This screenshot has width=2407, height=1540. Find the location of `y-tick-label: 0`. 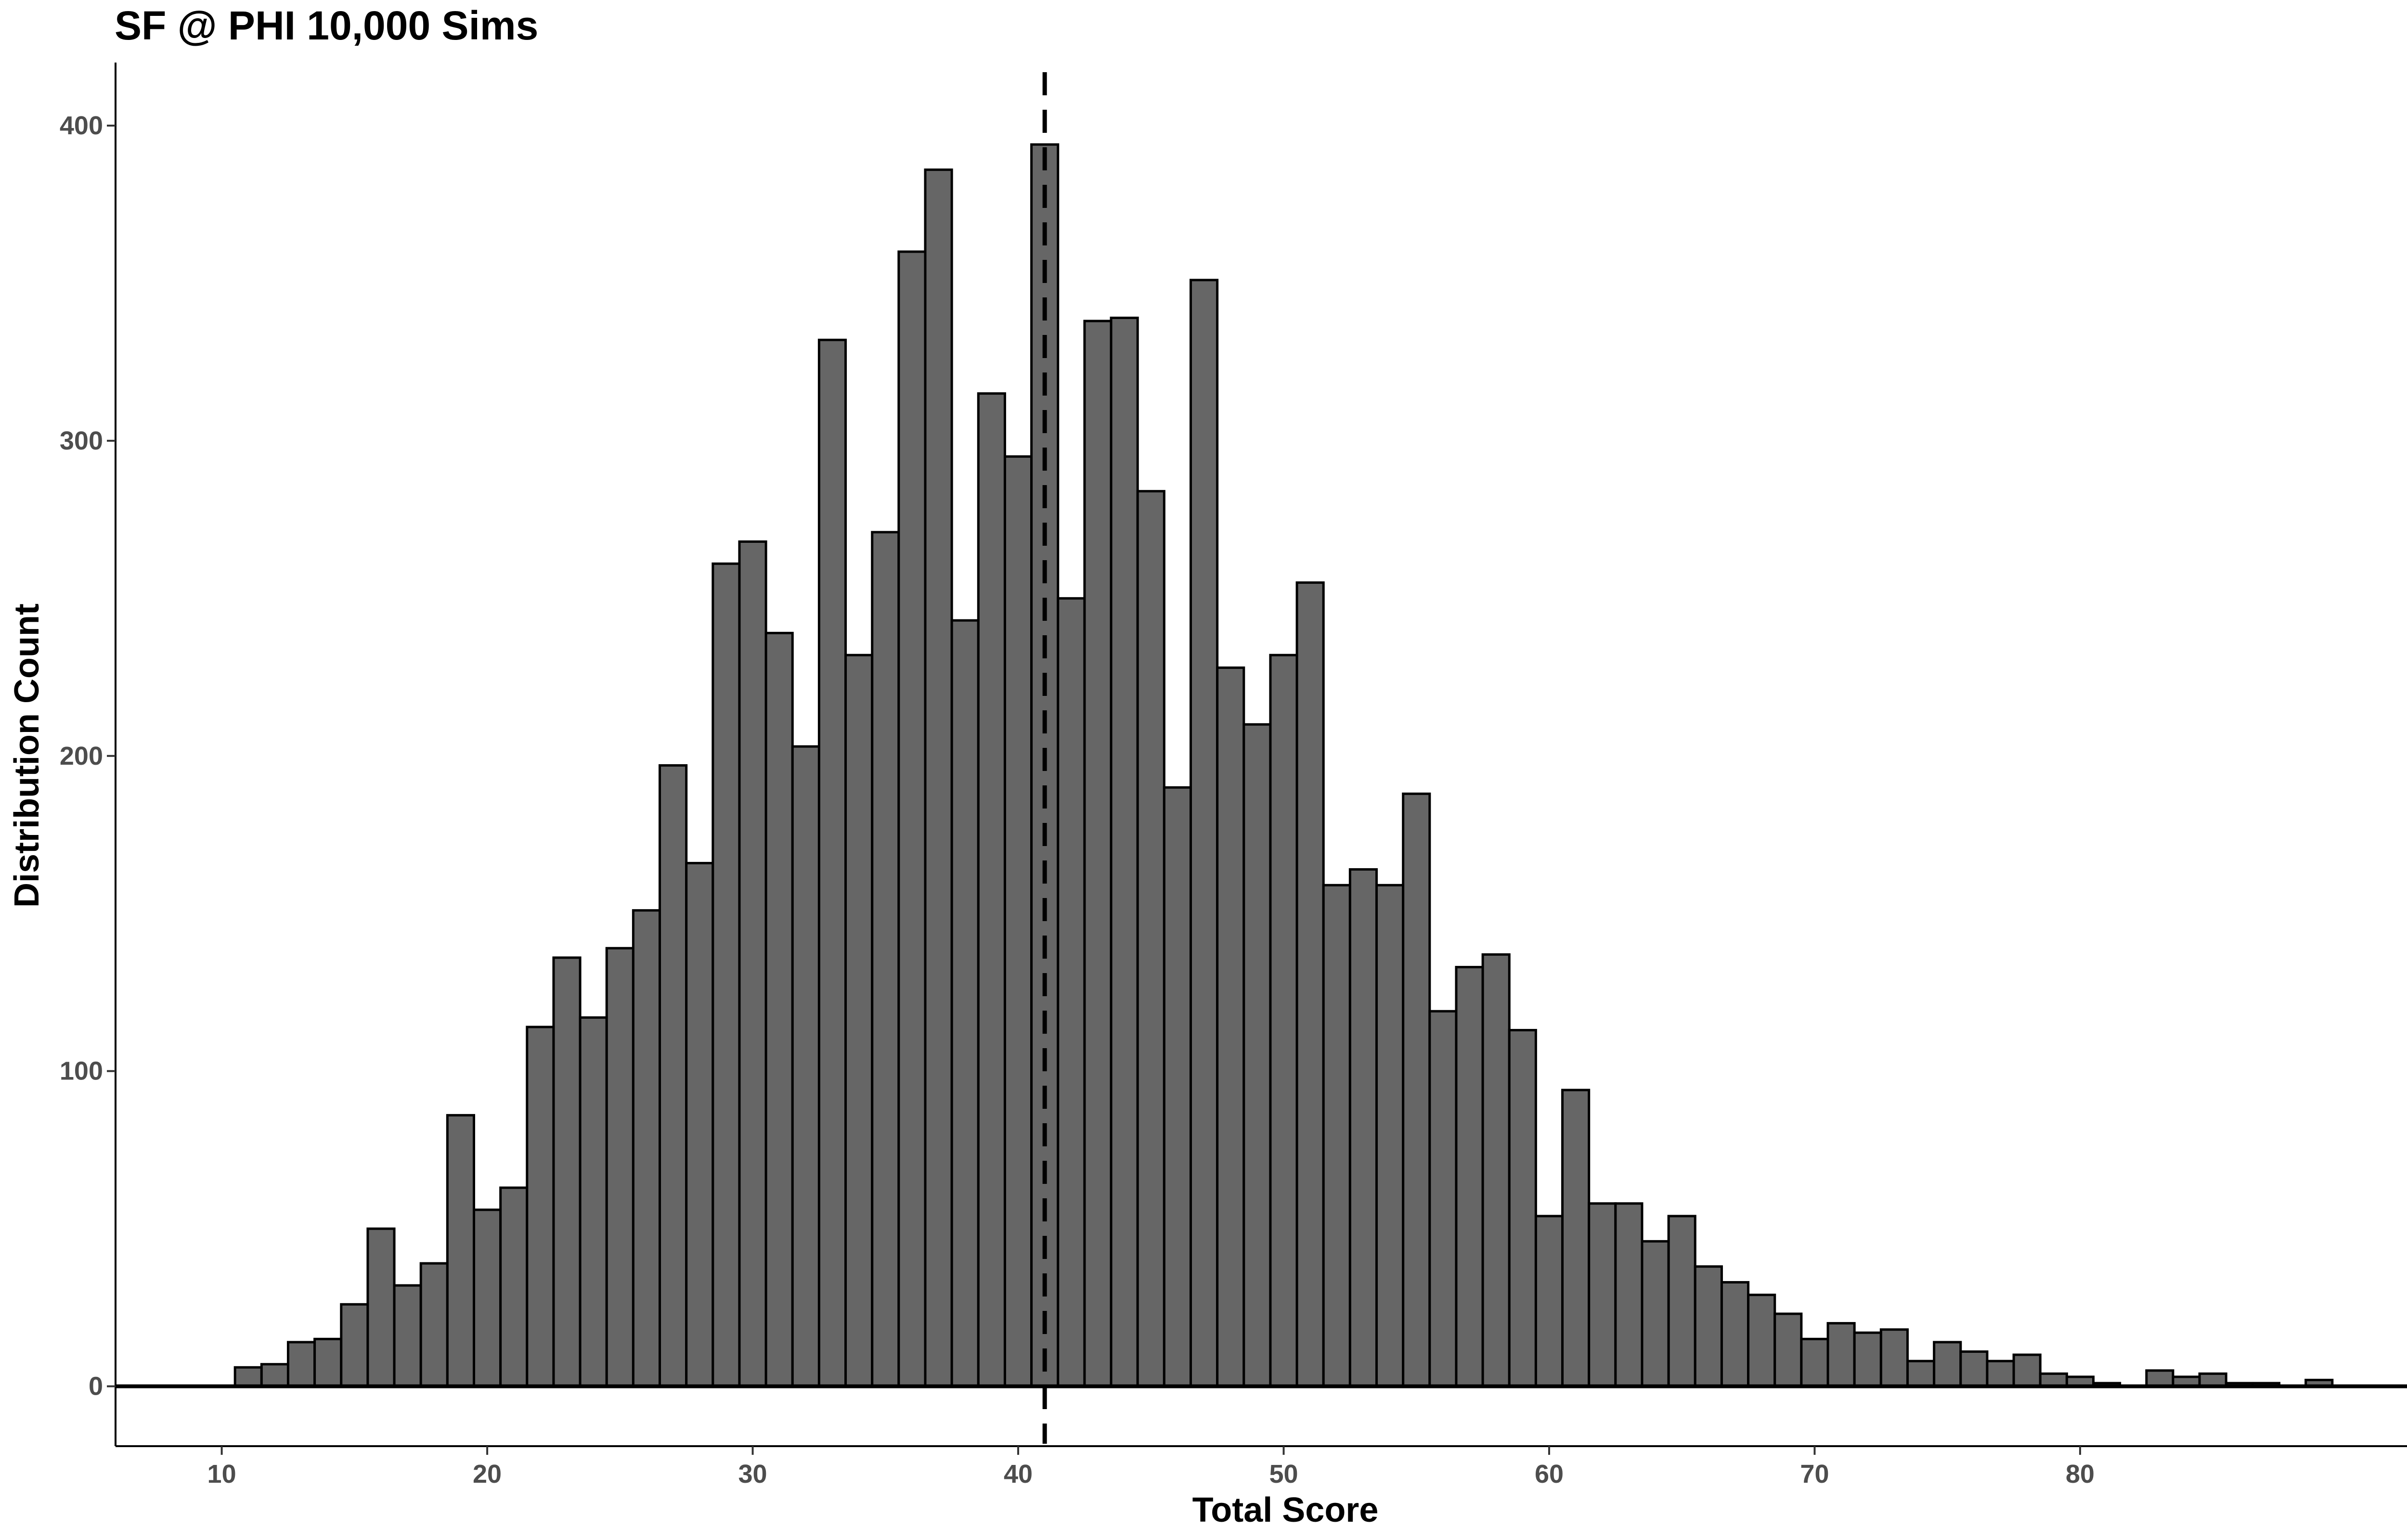

y-tick-label: 0 is located at coordinates (96, 1386).